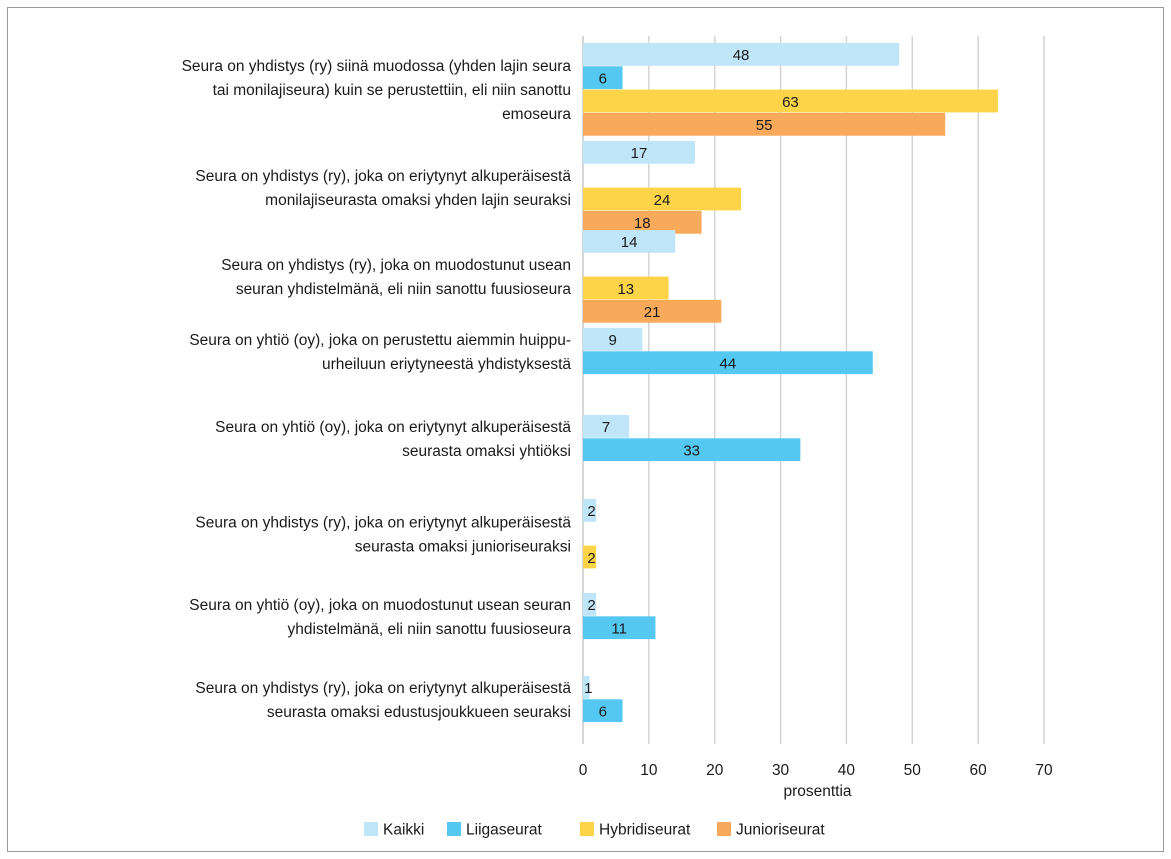 The width and height of the screenshot is (1171, 859). What do you see at coordinates (724, 829) in the screenshot?
I see `legend-swatch-junioriseurat` at bounding box center [724, 829].